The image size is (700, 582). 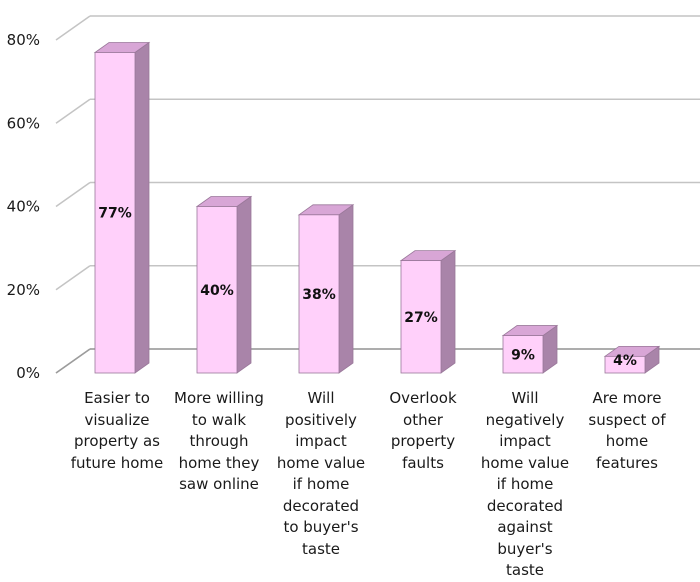 What do you see at coordinates (423, 430) in the screenshot?
I see `x-category-label: Overlook other property faults` at bounding box center [423, 430].